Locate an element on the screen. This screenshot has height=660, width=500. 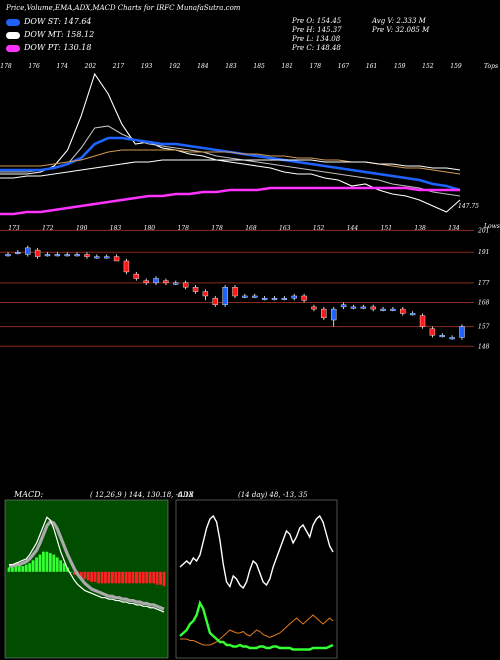
macd-params: ( 12,26,9 ) 144, 130.18, -6.18 is located at coordinates (142, 495).